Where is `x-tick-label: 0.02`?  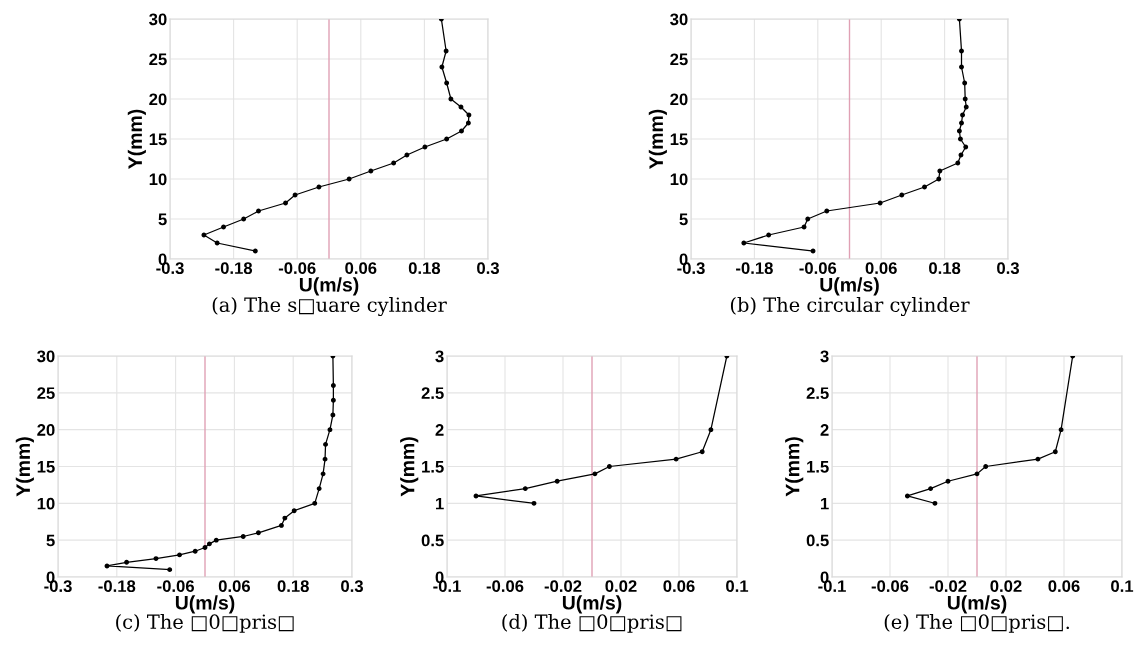 x-tick-label: 0.02 is located at coordinates (1006, 586).